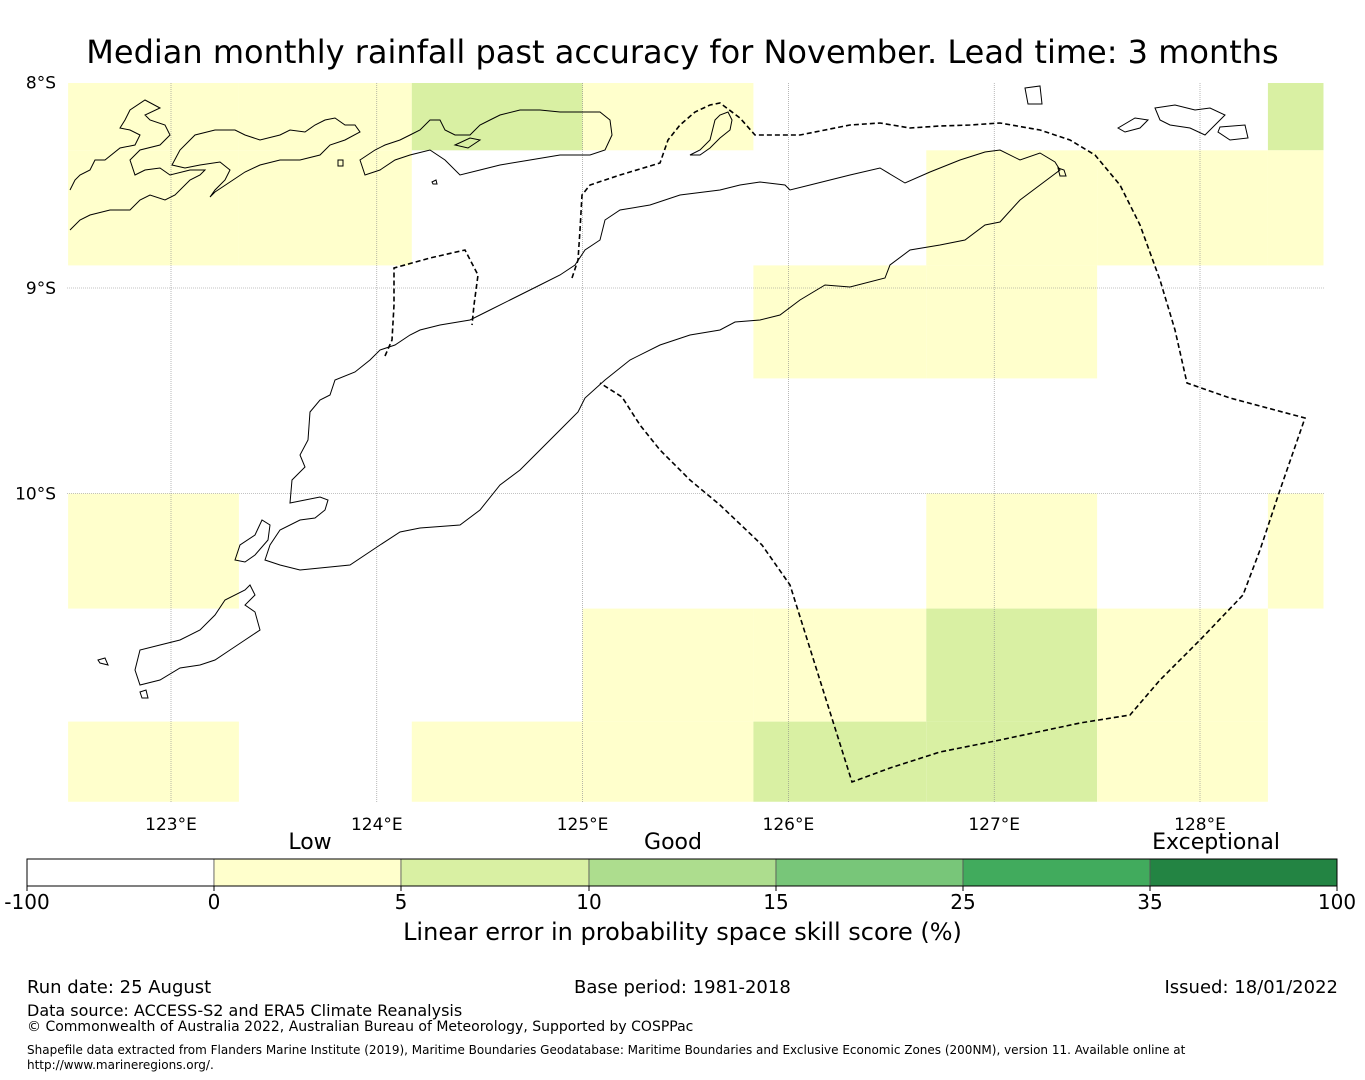 This screenshot has height=1080, width=1365. I want to click on alor-coastline, so click(266, 157).